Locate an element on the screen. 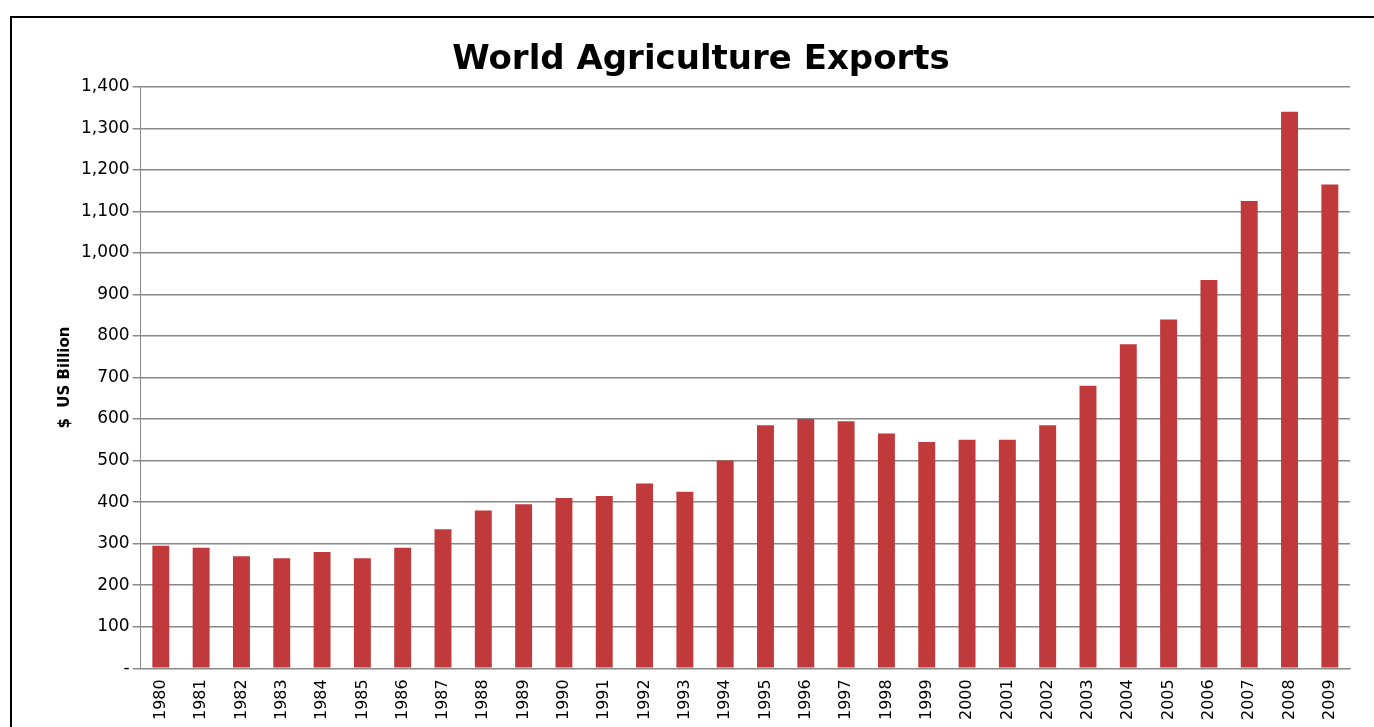 The height and width of the screenshot is (727, 1374). x-tick-label: 1999 is located at coordinates (925, 699).